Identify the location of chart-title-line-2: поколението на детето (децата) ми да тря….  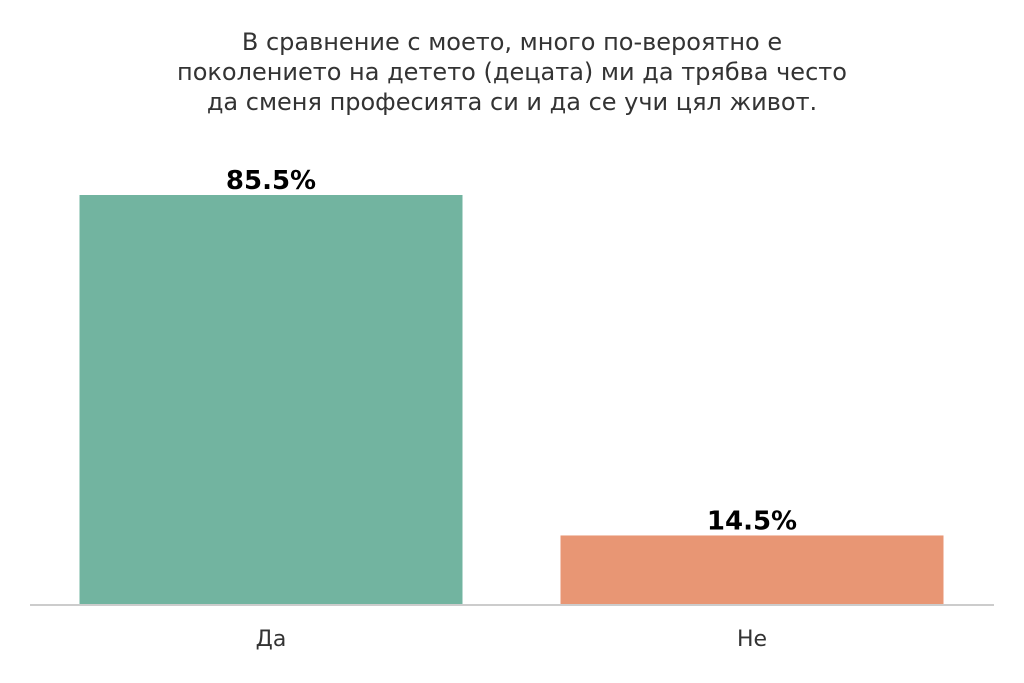
(512, 72).